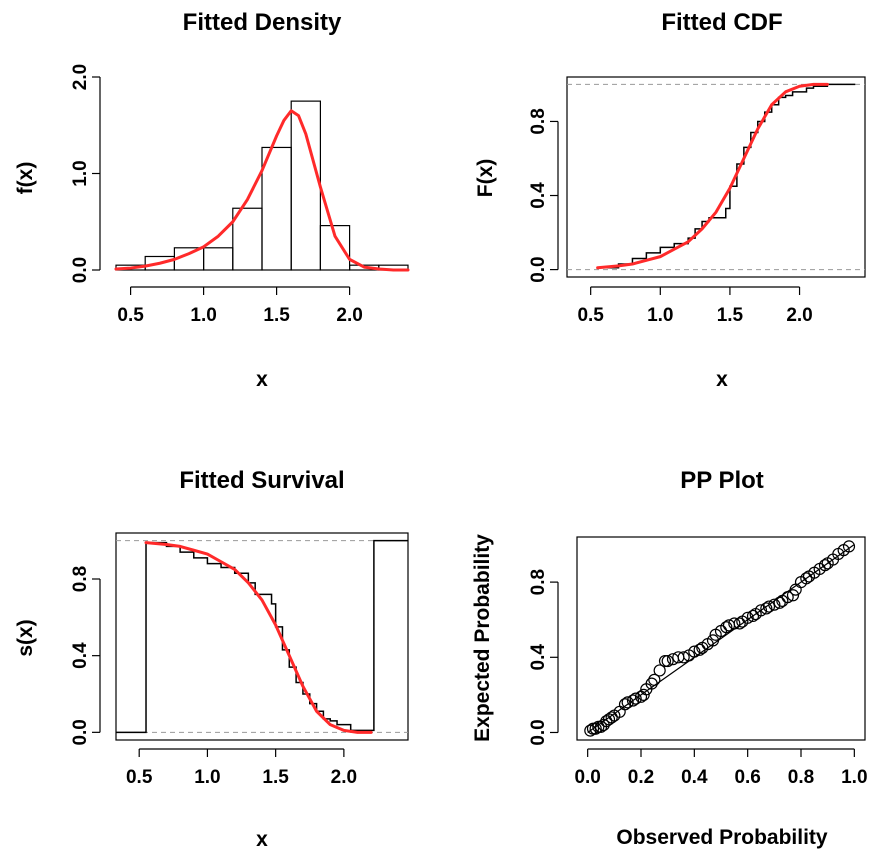  I want to click on diagonal-reference-line, so click(721, 638).